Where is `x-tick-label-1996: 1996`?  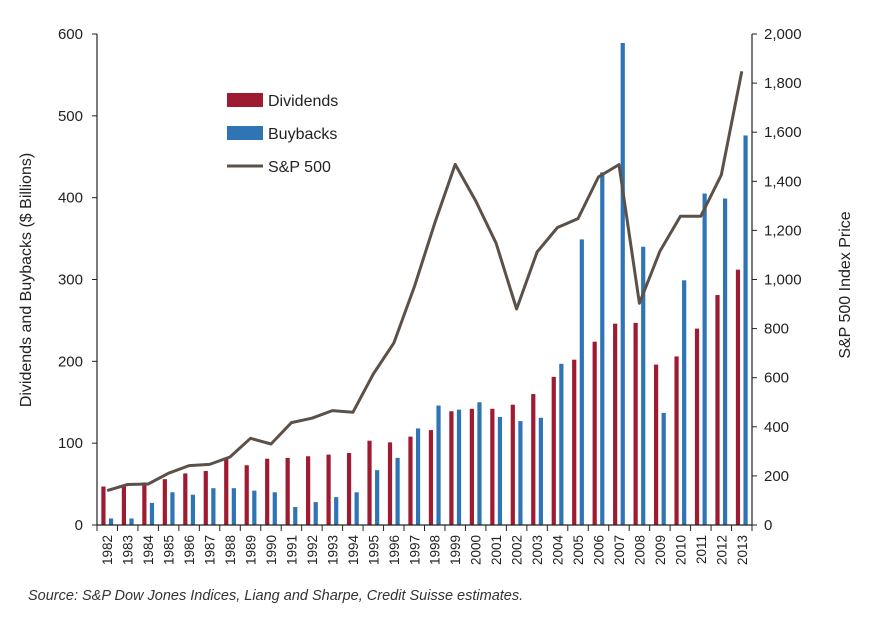 x-tick-label-1996: 1996 is located at coordinates (394, 550).